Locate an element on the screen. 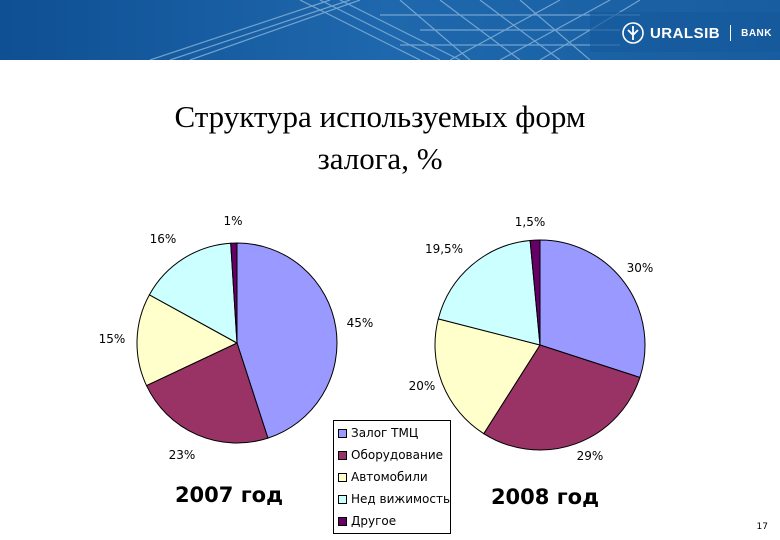  pie-data-label: 29% is located at coordinates (590, 456).